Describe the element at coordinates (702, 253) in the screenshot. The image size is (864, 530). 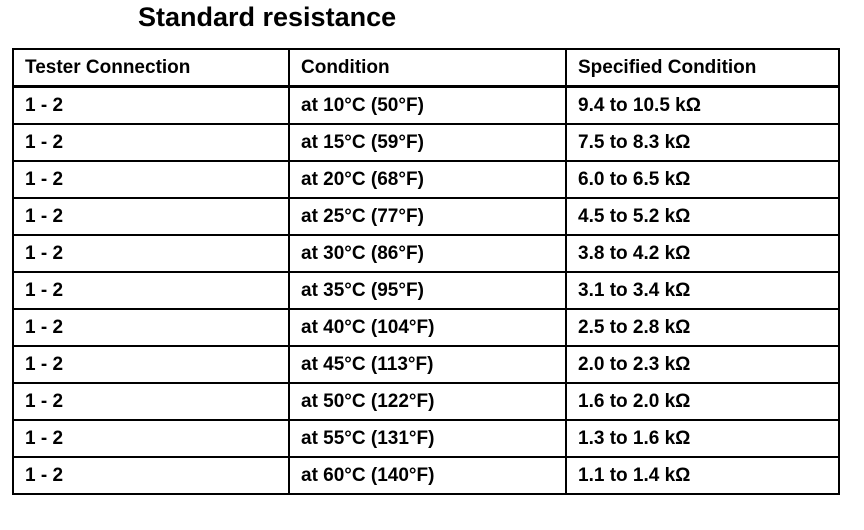
I see `table-cell: 3.8 to 4.2 kΩ` at that location.